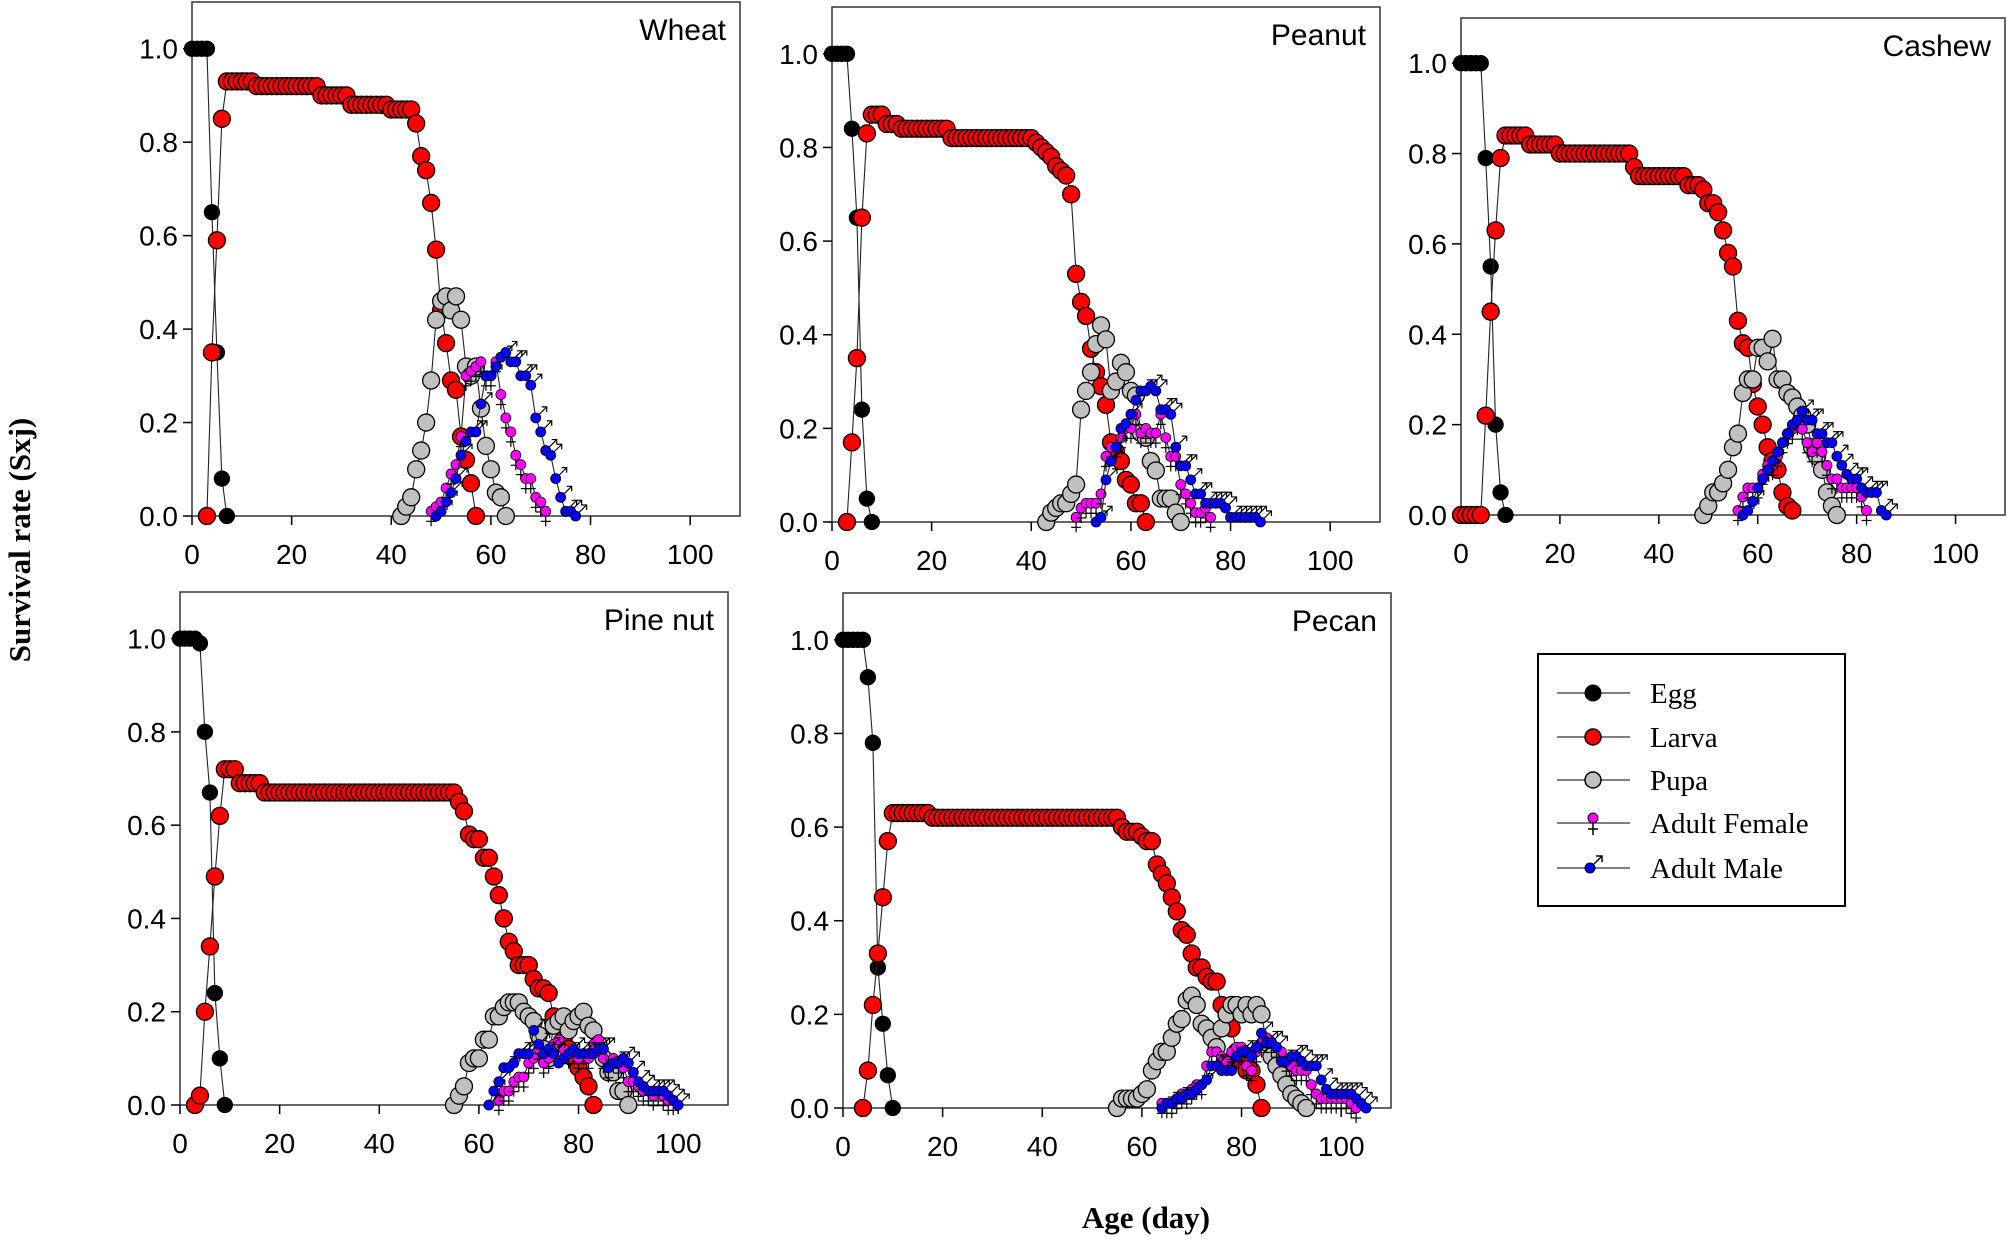  What do you see at coordinates (1770, 427) in the screenshot?
I see `series-pupa` at bounding box center [1770, 427].